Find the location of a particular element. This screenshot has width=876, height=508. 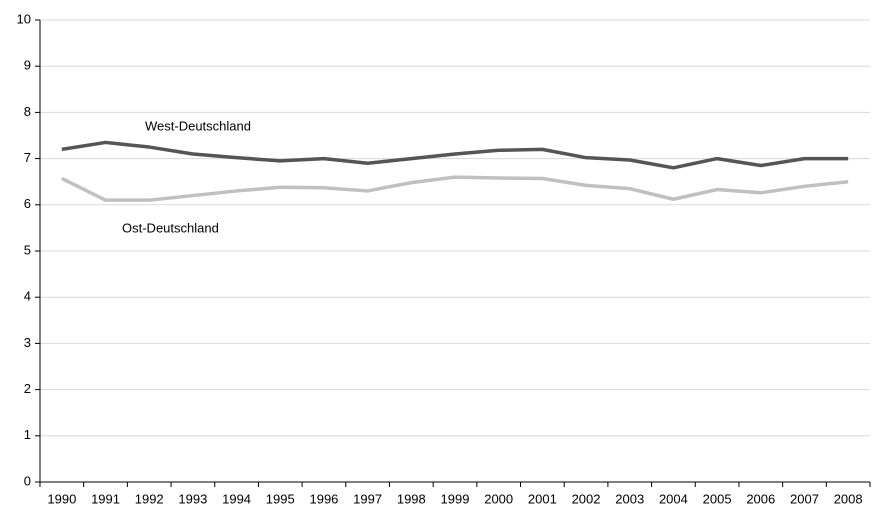

x-tick-label: 2003 is located at coordinates (629, 498).